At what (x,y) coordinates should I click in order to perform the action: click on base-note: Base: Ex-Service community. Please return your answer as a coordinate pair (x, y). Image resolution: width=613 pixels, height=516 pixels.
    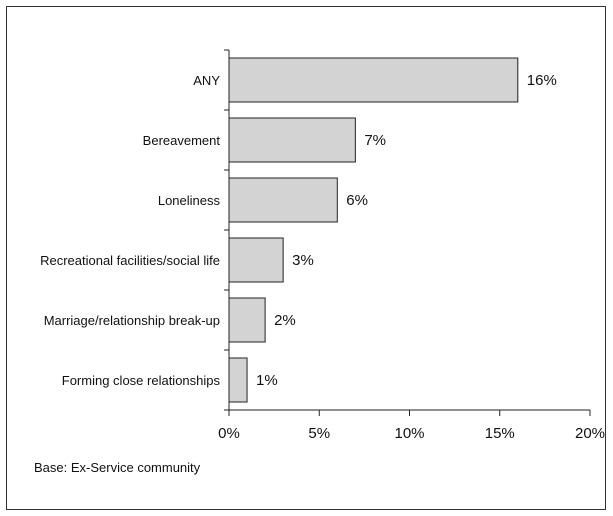
    Looking at the image, I should click on (117, 467).